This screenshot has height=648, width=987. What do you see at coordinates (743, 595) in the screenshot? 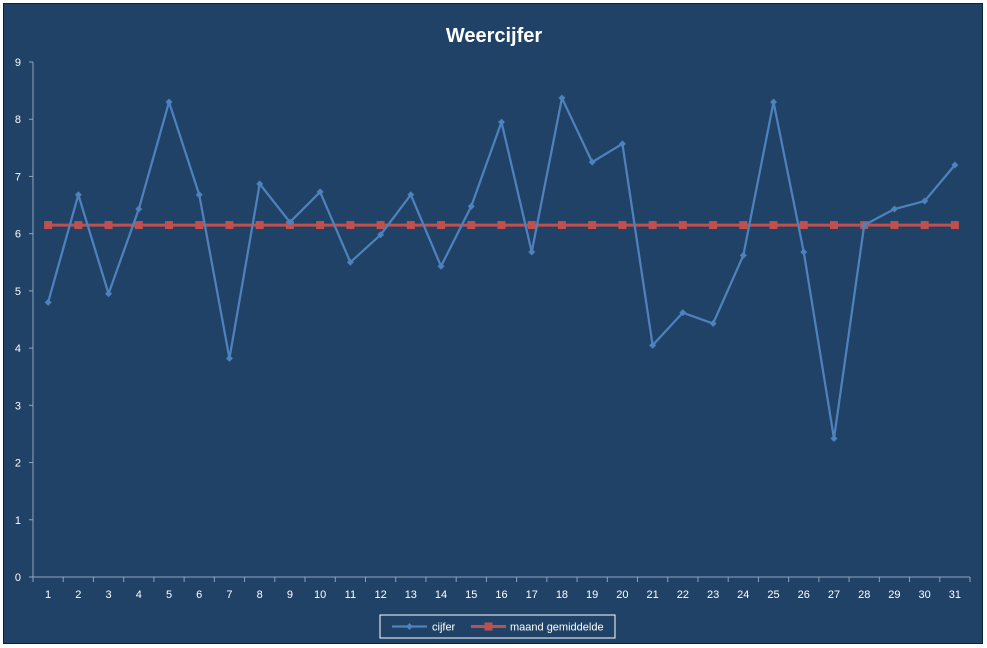
I see `x-tick-label: 24` at bounding box center [743, 595].